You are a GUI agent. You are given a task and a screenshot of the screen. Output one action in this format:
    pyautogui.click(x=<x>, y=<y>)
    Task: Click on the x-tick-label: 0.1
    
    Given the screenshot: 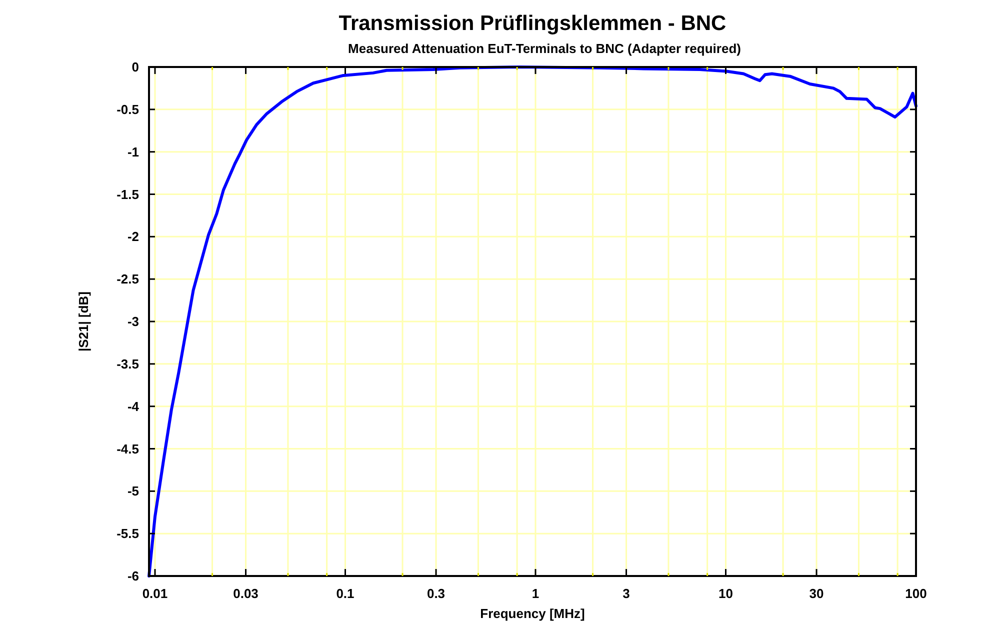 What is the action you would take?
    pyautogui.click(x=345, y=593)
    